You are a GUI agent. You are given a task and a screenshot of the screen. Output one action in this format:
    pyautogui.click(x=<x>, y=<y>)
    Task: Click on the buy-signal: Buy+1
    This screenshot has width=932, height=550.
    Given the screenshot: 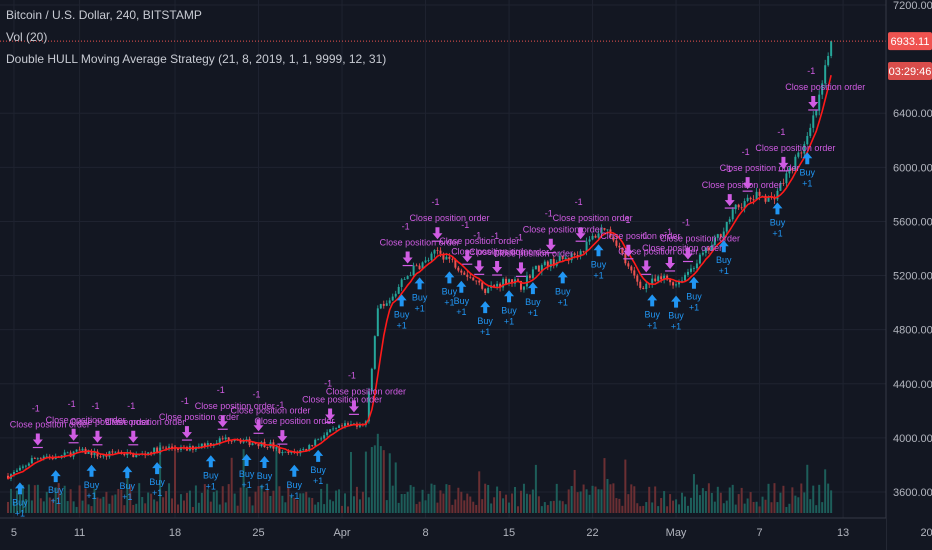 What is the action you would take?
    pyautogui.click(x=265, y=473)
    